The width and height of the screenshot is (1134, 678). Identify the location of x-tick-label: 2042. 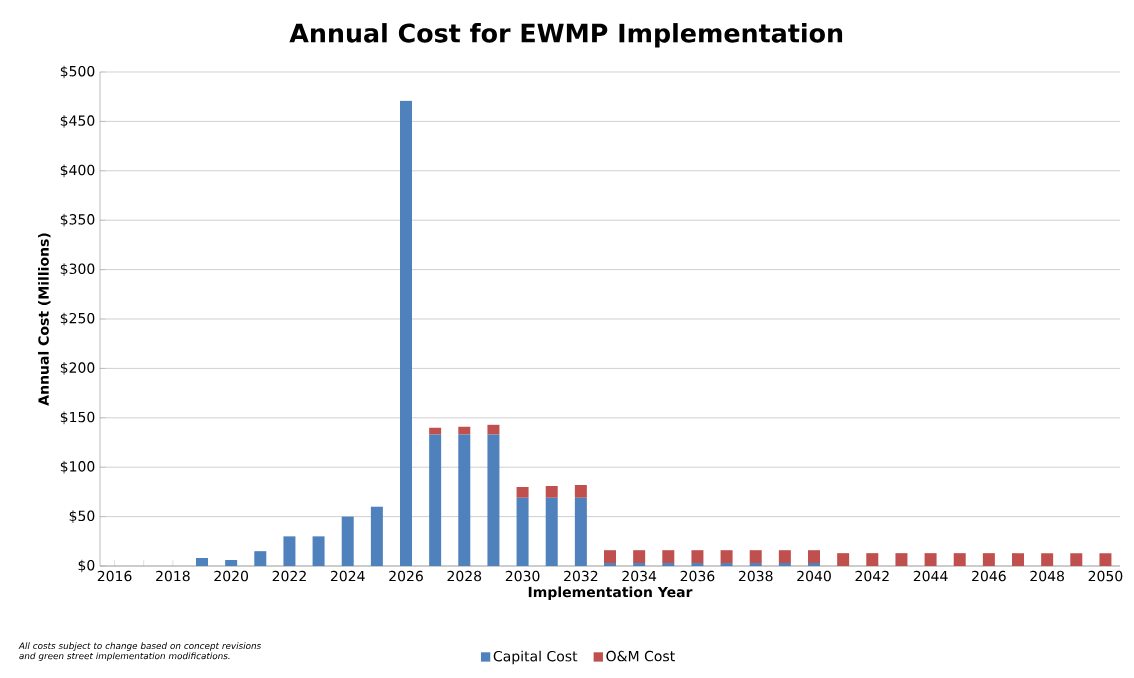
(872, 576).